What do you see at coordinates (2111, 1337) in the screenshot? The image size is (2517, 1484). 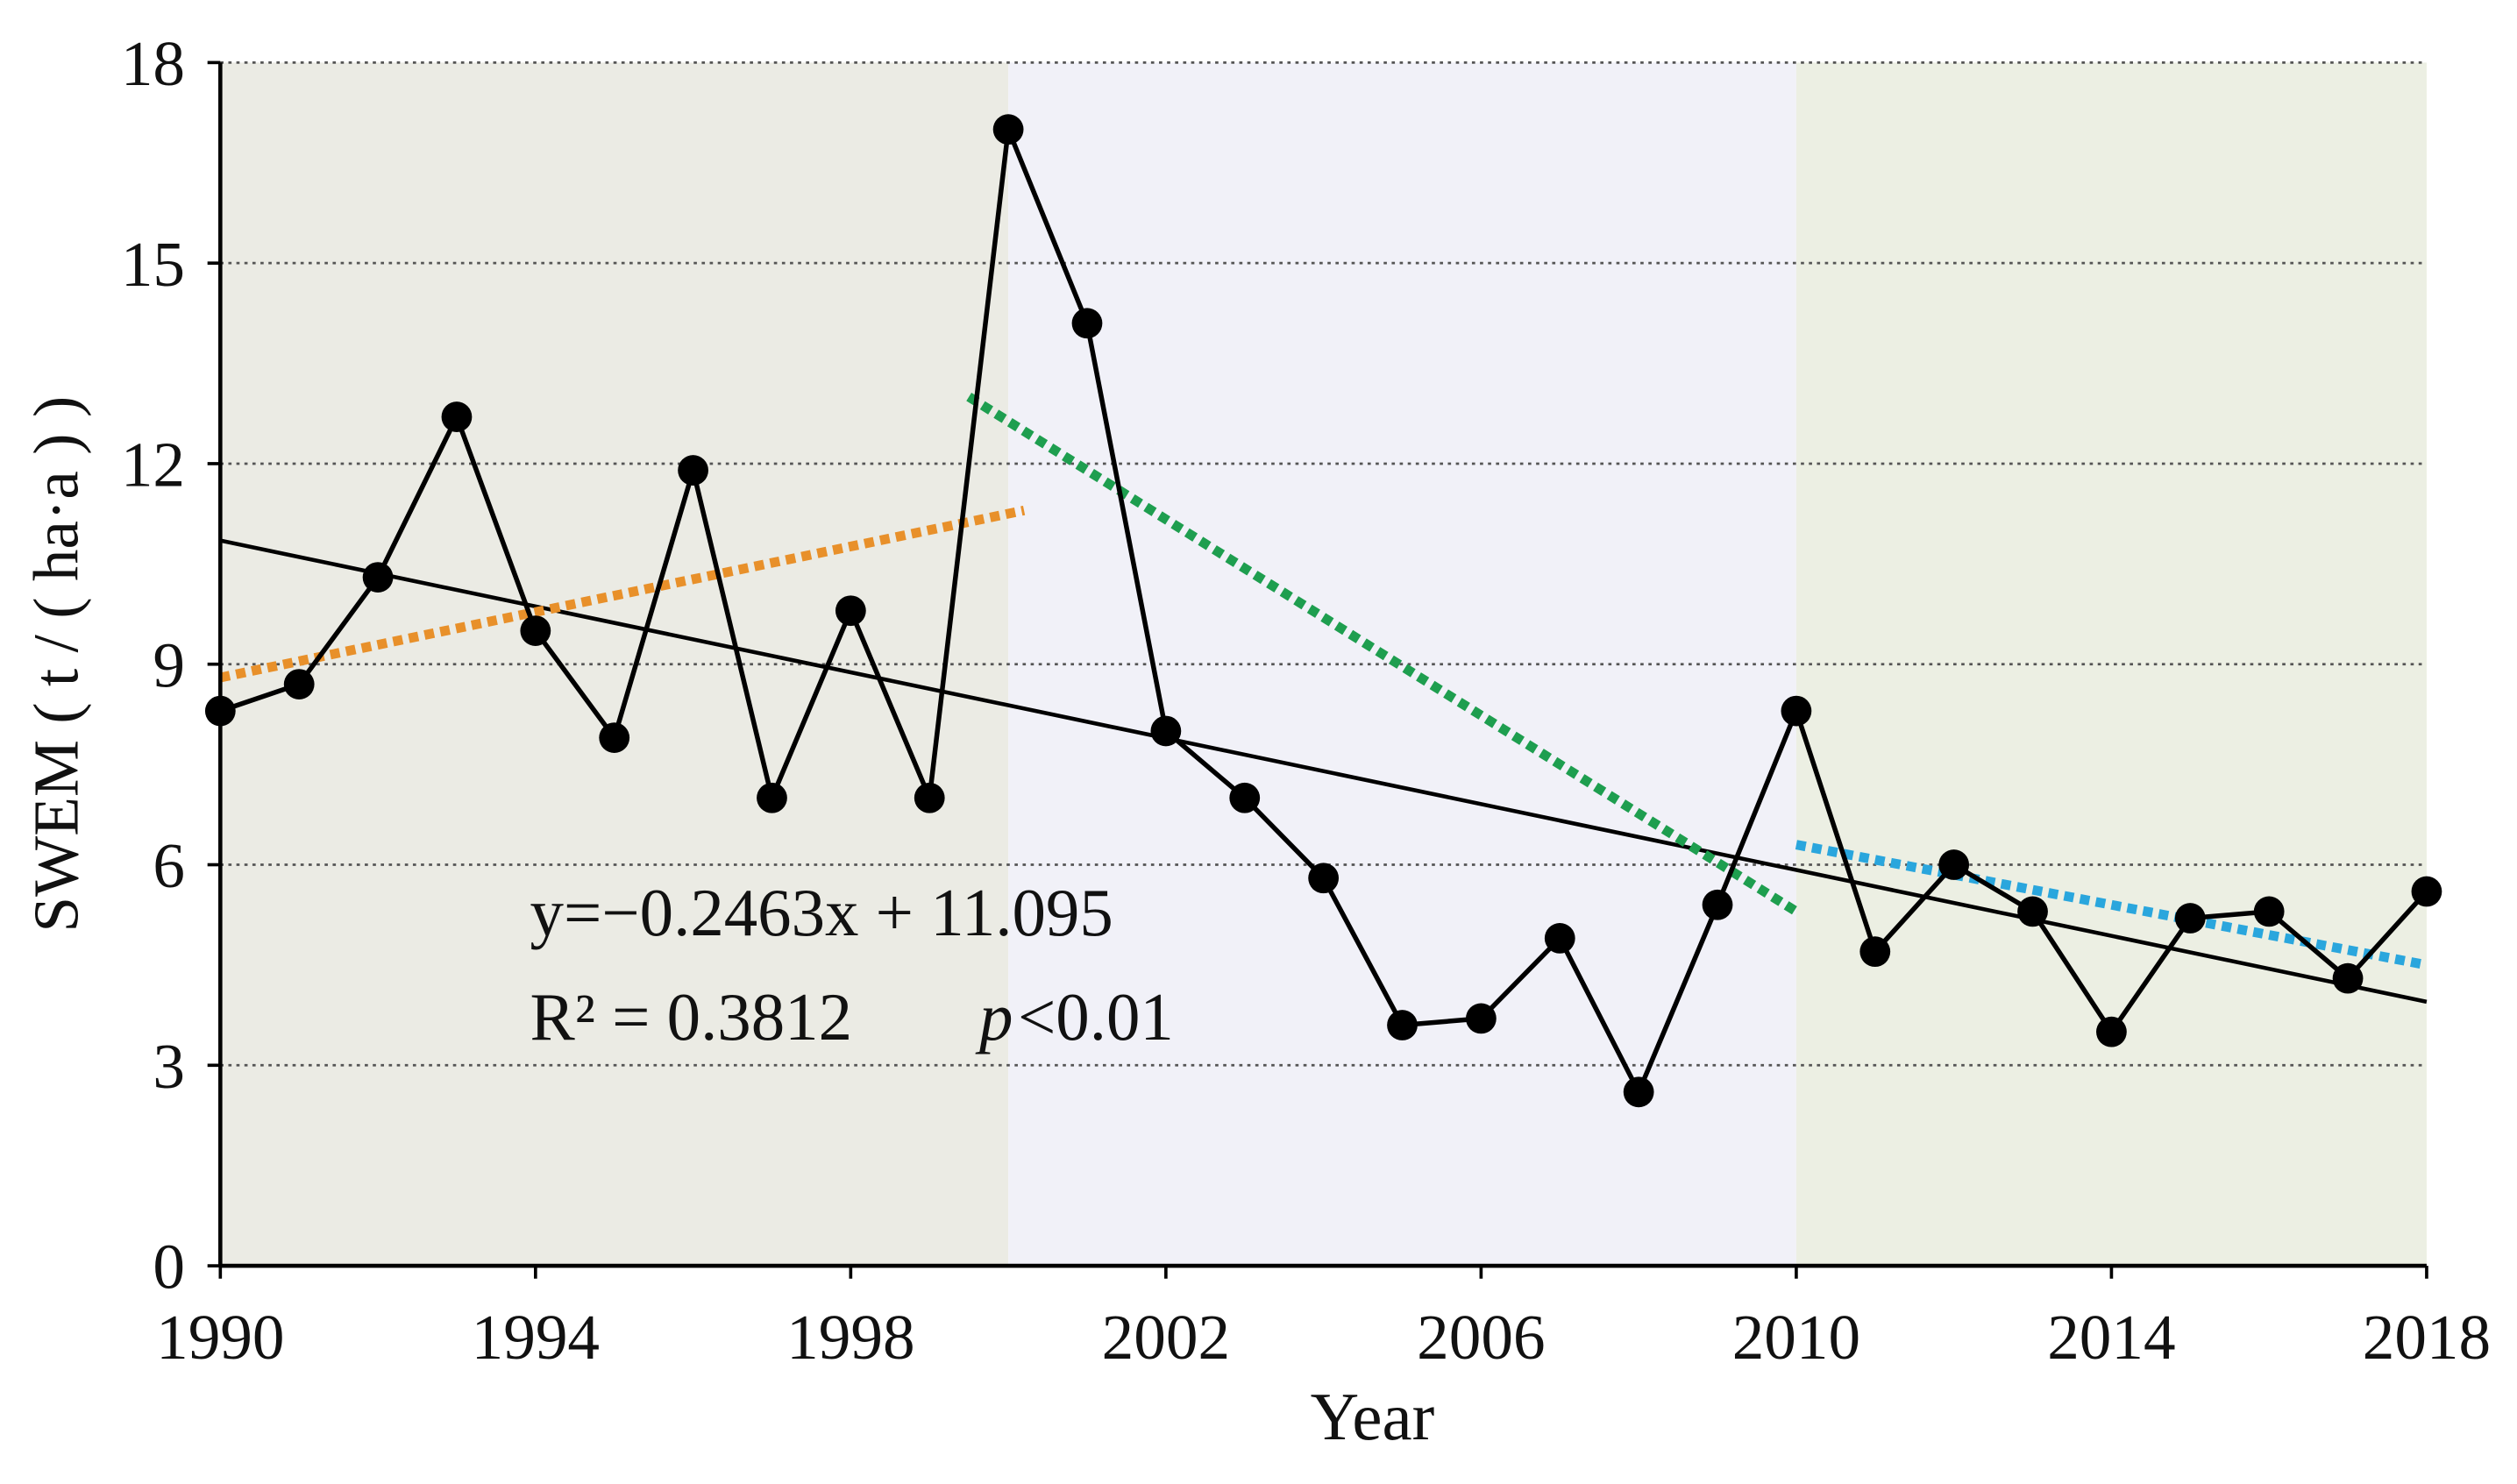 I see `x-tick-label: 2014` at bounding box center [2111, 1337].